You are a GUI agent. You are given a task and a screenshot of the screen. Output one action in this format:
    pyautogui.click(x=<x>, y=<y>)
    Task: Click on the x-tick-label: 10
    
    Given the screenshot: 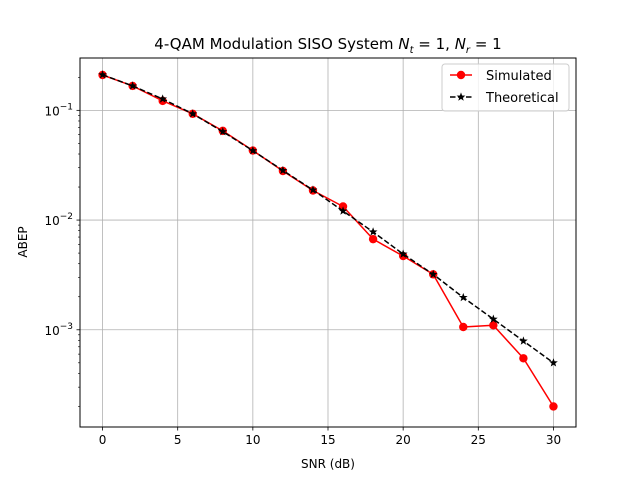 What is the action you would take?
    pyautogui.click(x=252, y=440)
    